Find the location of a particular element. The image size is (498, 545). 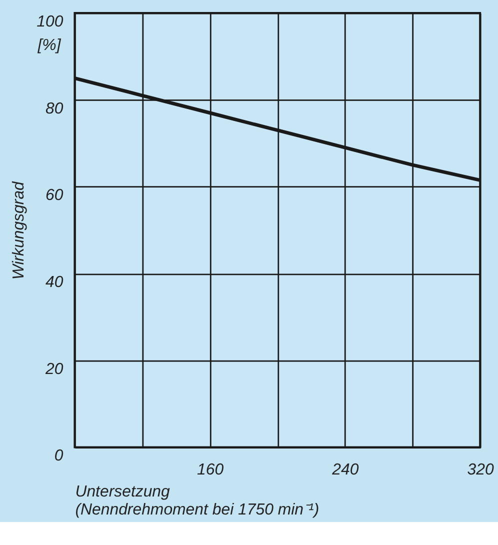

y-tick-label: 100 is located at coordinates (50, 21).